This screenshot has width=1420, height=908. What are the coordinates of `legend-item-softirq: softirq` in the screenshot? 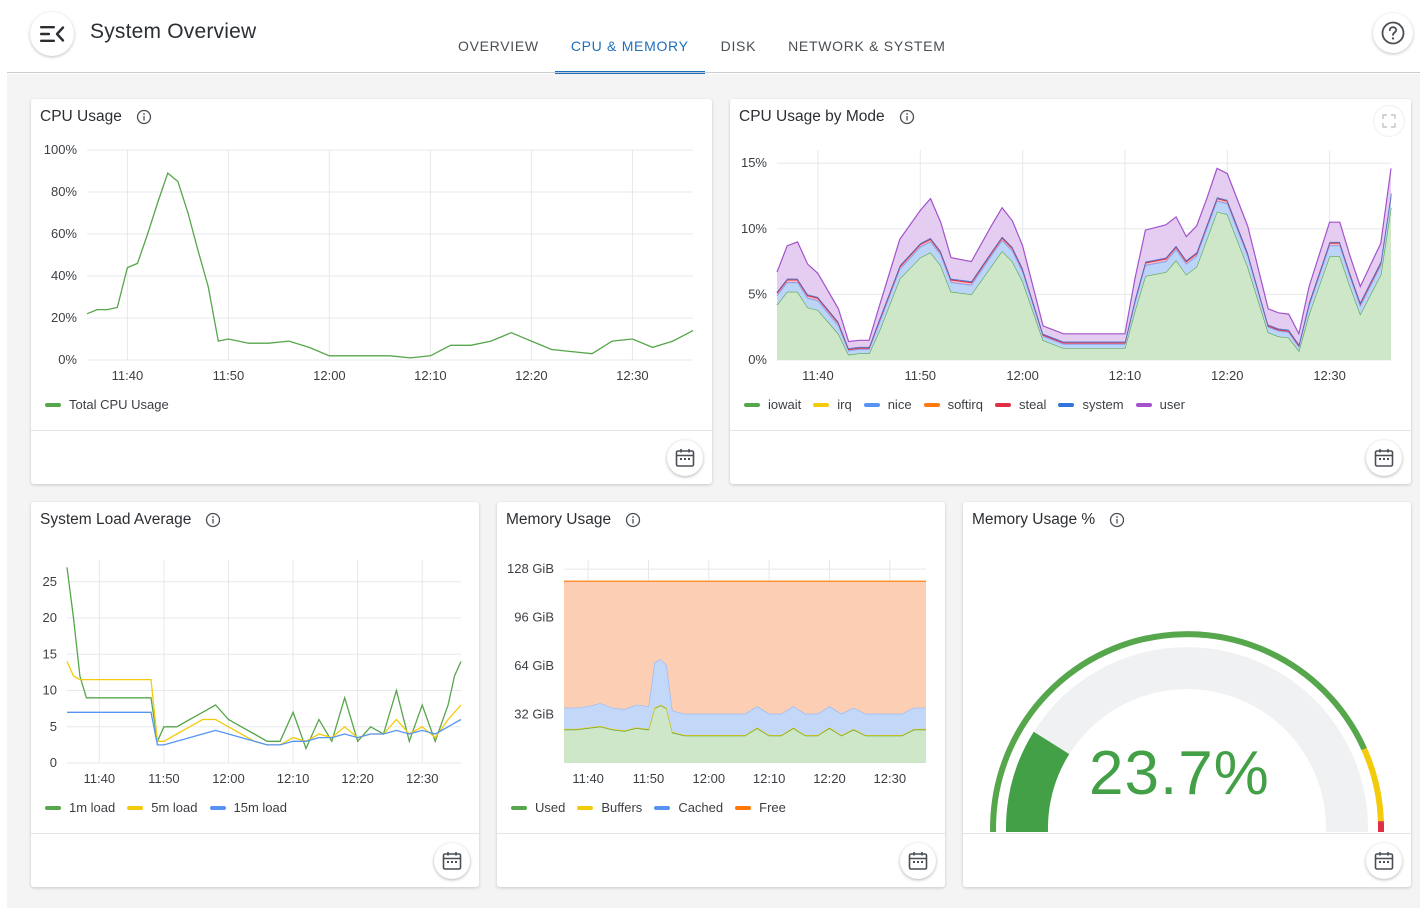 It's located at (953, 404).